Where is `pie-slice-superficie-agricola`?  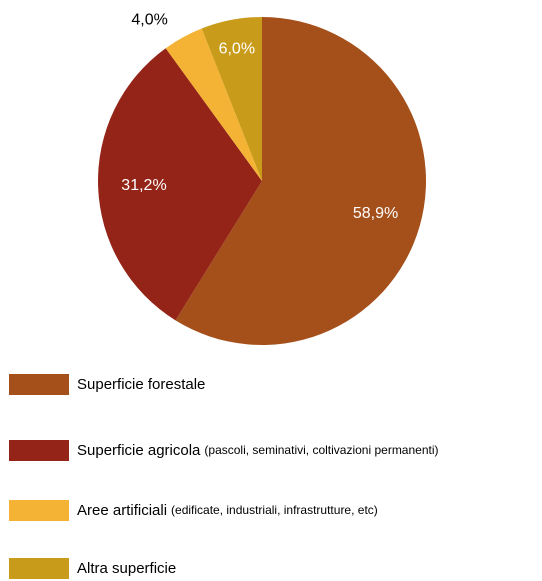
pie-slice-superficie-agricola is located at coordinates (180, 184).